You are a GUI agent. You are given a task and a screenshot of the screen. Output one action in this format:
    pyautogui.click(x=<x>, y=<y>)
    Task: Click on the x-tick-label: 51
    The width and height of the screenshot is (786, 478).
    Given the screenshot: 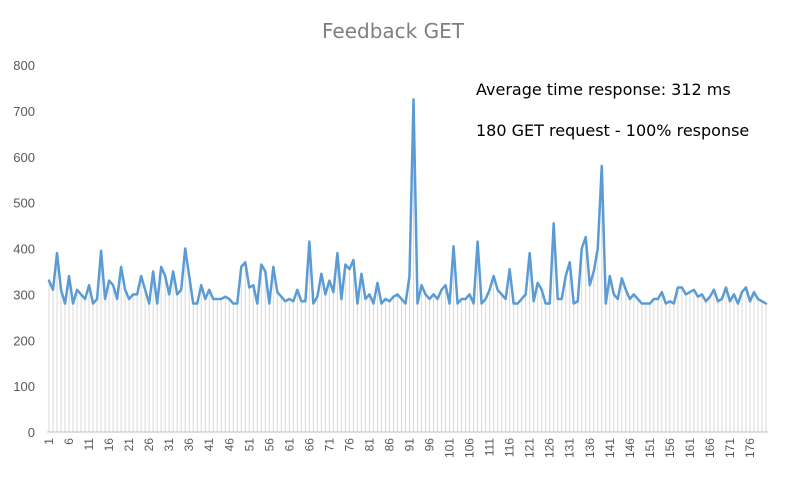 What is the action you would take?
    pyautogui.click(x=249, y=445)
    